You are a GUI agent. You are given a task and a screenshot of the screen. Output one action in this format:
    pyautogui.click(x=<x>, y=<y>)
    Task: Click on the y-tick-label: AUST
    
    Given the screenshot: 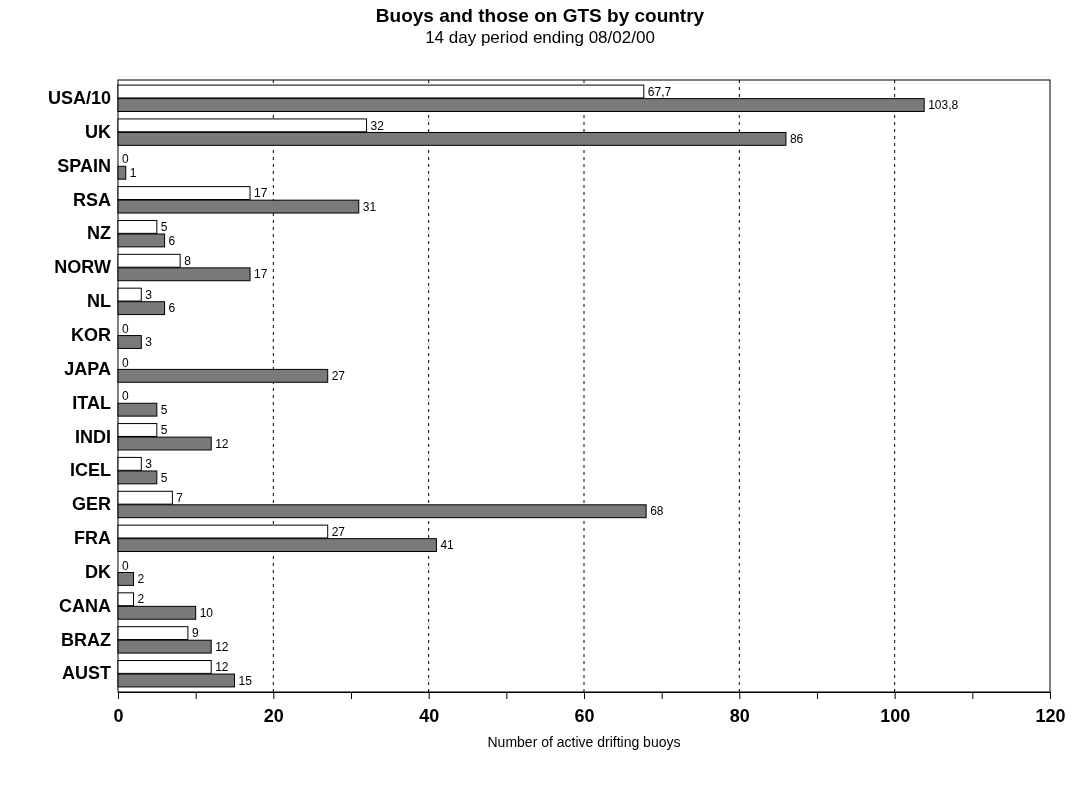 What is the action you would take?
    pyautogui.click(x=86, y=673)
    